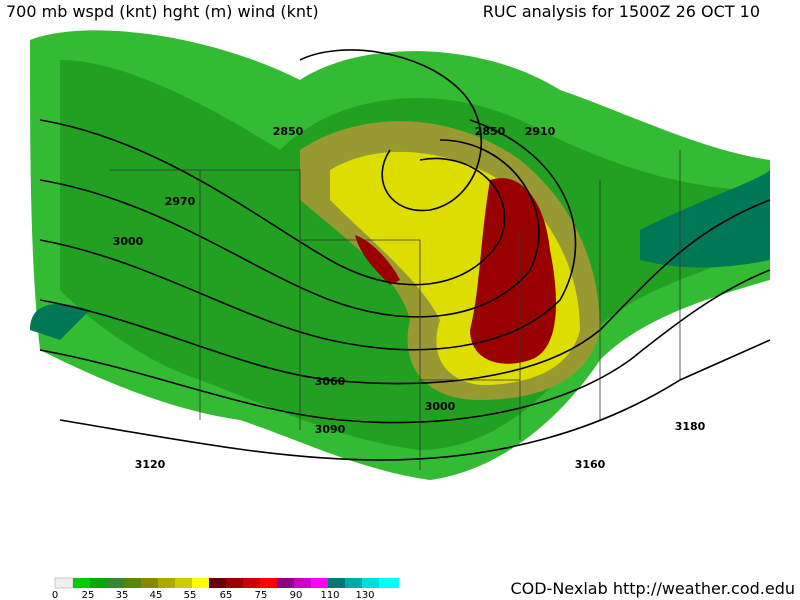  What do you see at coordinates (540, 131) in the screenshot?
I see `contour-label: 2910` at bounding box center [540, 131].